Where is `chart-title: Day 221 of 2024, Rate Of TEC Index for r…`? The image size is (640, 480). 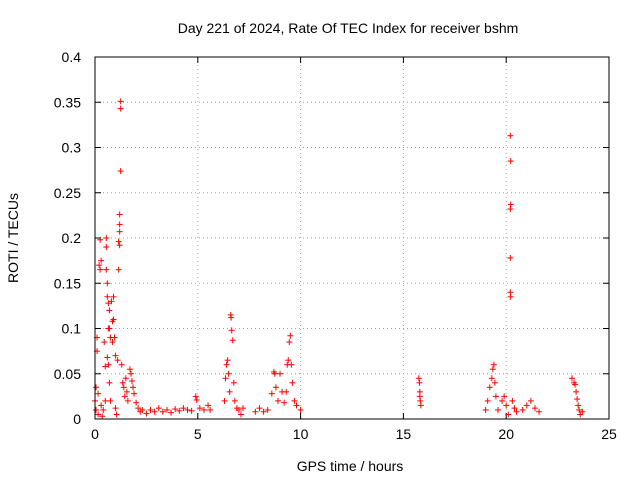 chart-title: Day 221 of 2024, Rate Of TEC Index for r… is located at coordinates (348, 28).